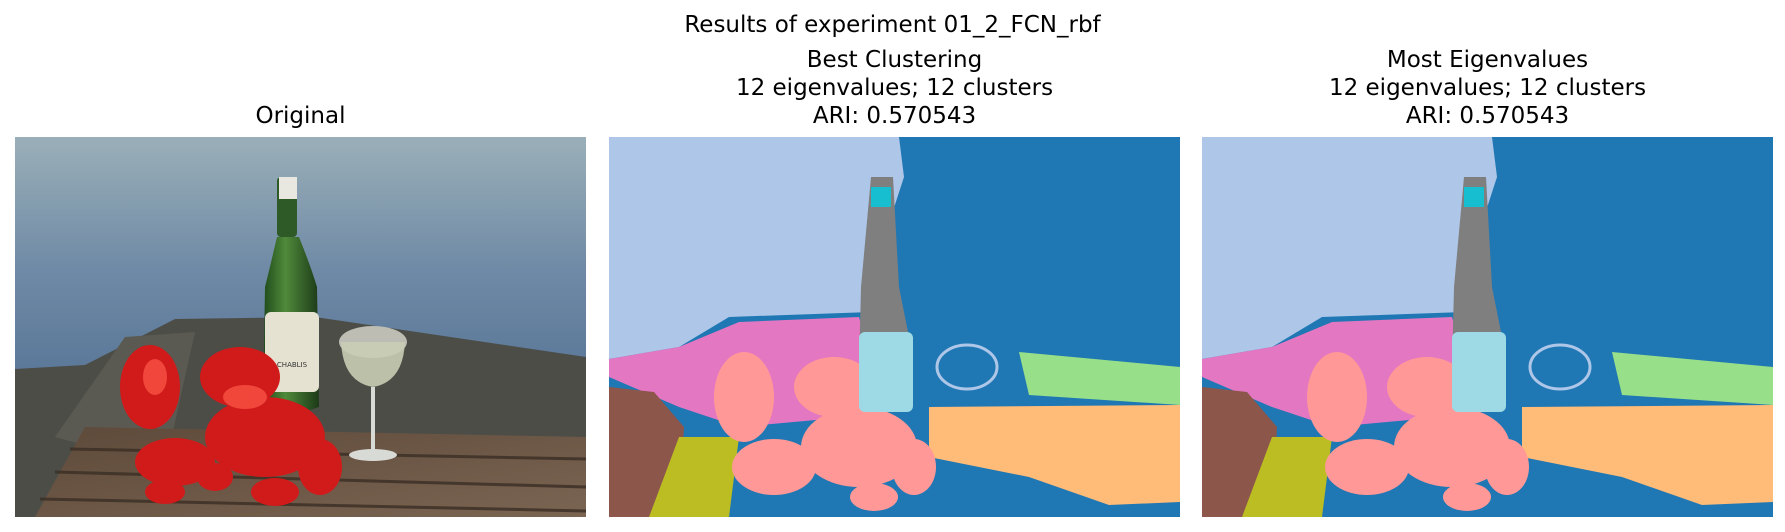 The height and width of the screenshot is (532, 1785). Describe the element at coordinates (894, 60) in the screenshot. I see `title-line-1: Best Clustering` at that location.